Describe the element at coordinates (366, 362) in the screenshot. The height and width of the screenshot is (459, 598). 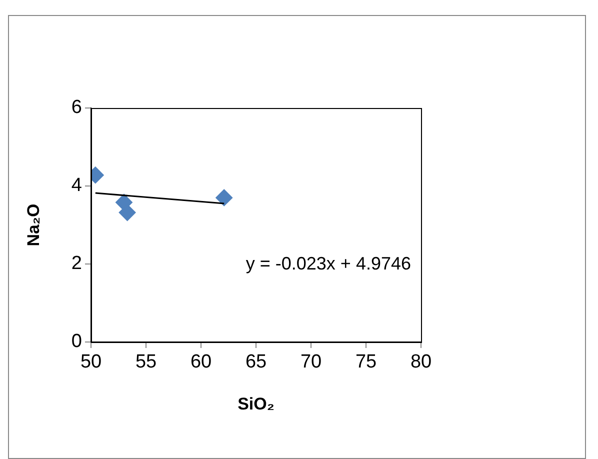
I see `x-tick-label: 75` at that location.